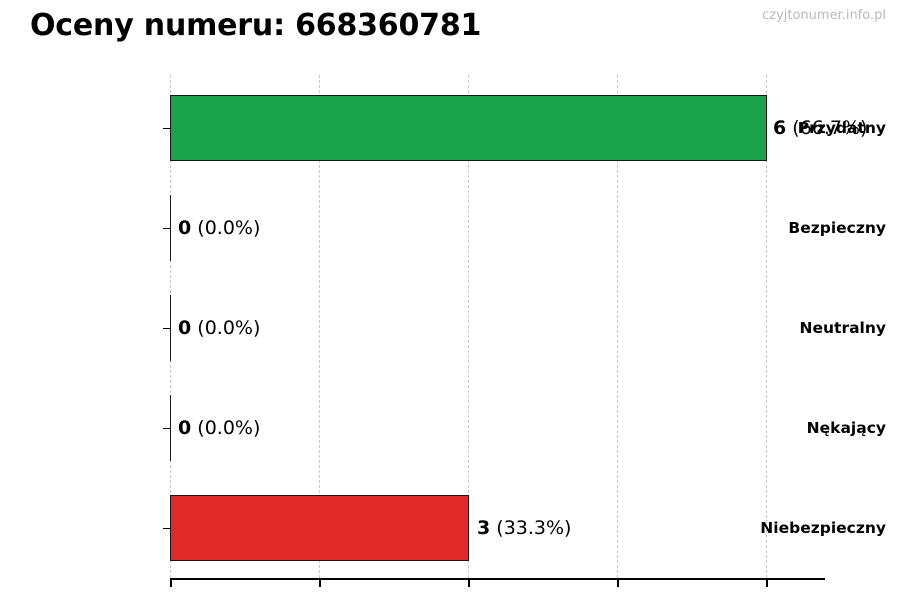 The width and height of the screenshot is (900, 600). Describe the element at coordinates (837, 228) in the screenshot. I see `y-axis-label-bezpieczny: Bezpieczny` at that location.